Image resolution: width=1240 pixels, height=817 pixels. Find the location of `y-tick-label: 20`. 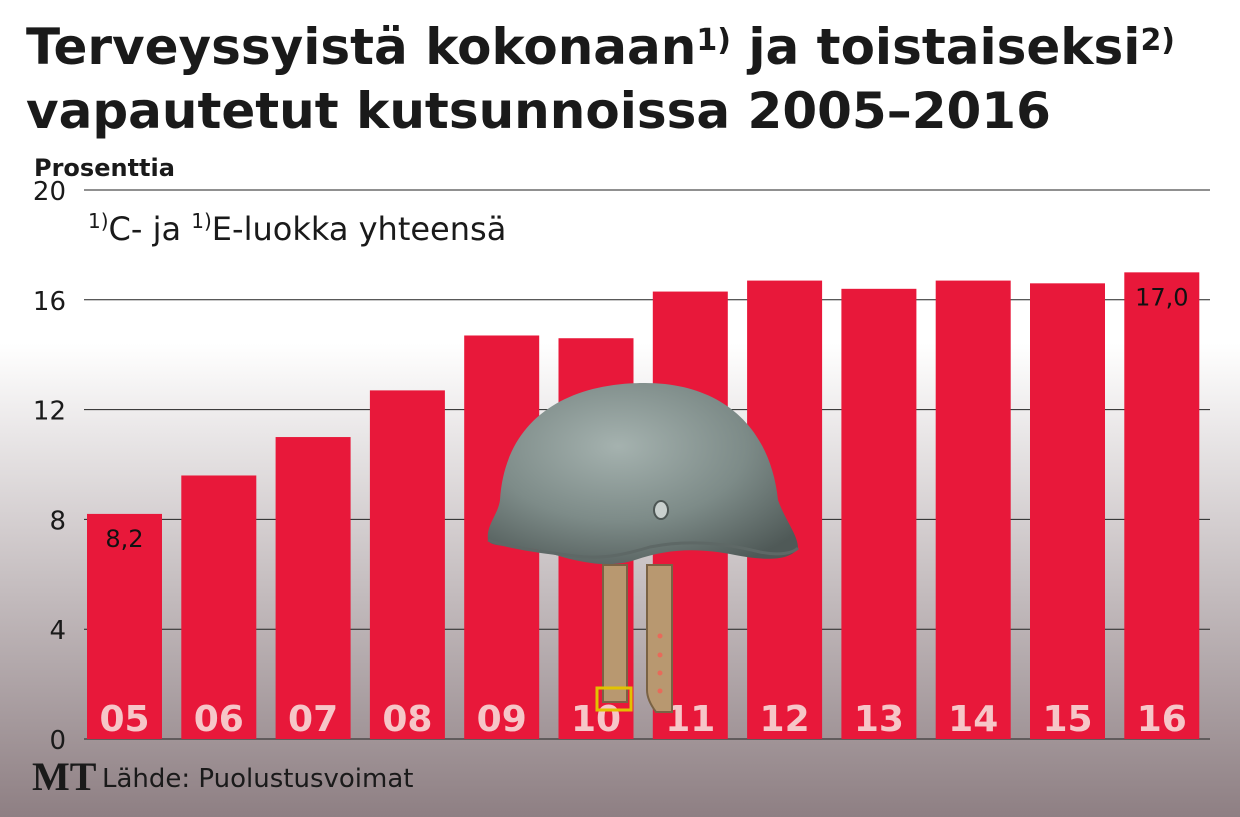

y-tick-label: 20 is located at coordinates (49, 192).